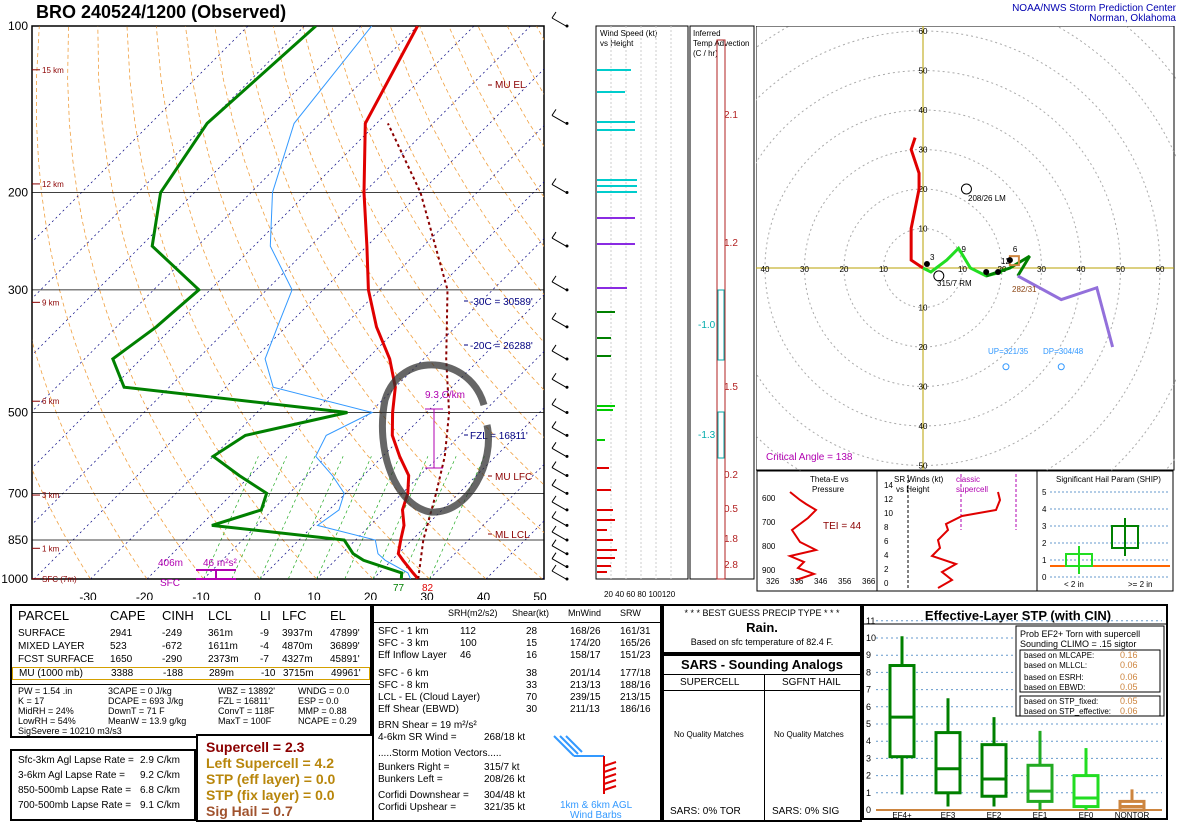 The image size is (1180, 826). What do you see at coordinates (932, 257) in the screenshot?
I see `hodograph-km-label: 3` at bounding box center [932, 257].